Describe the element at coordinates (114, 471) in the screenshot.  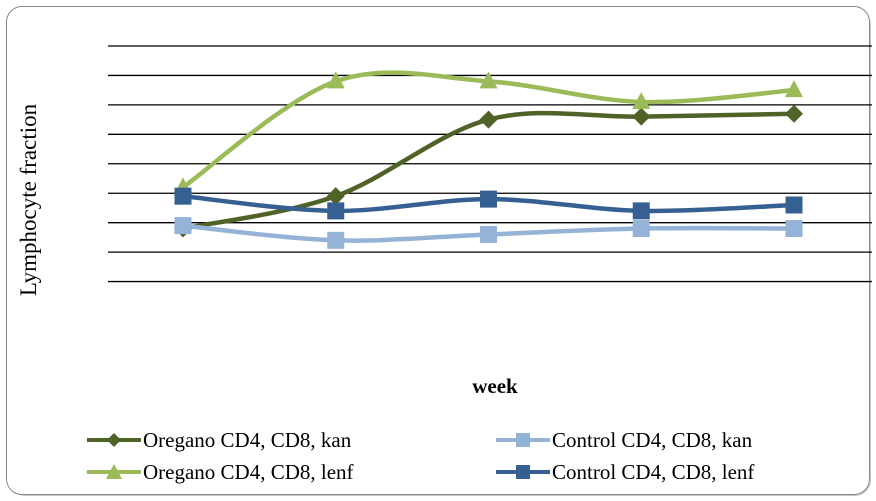
I see `legend-swatch-oregano-lenf` at that location.